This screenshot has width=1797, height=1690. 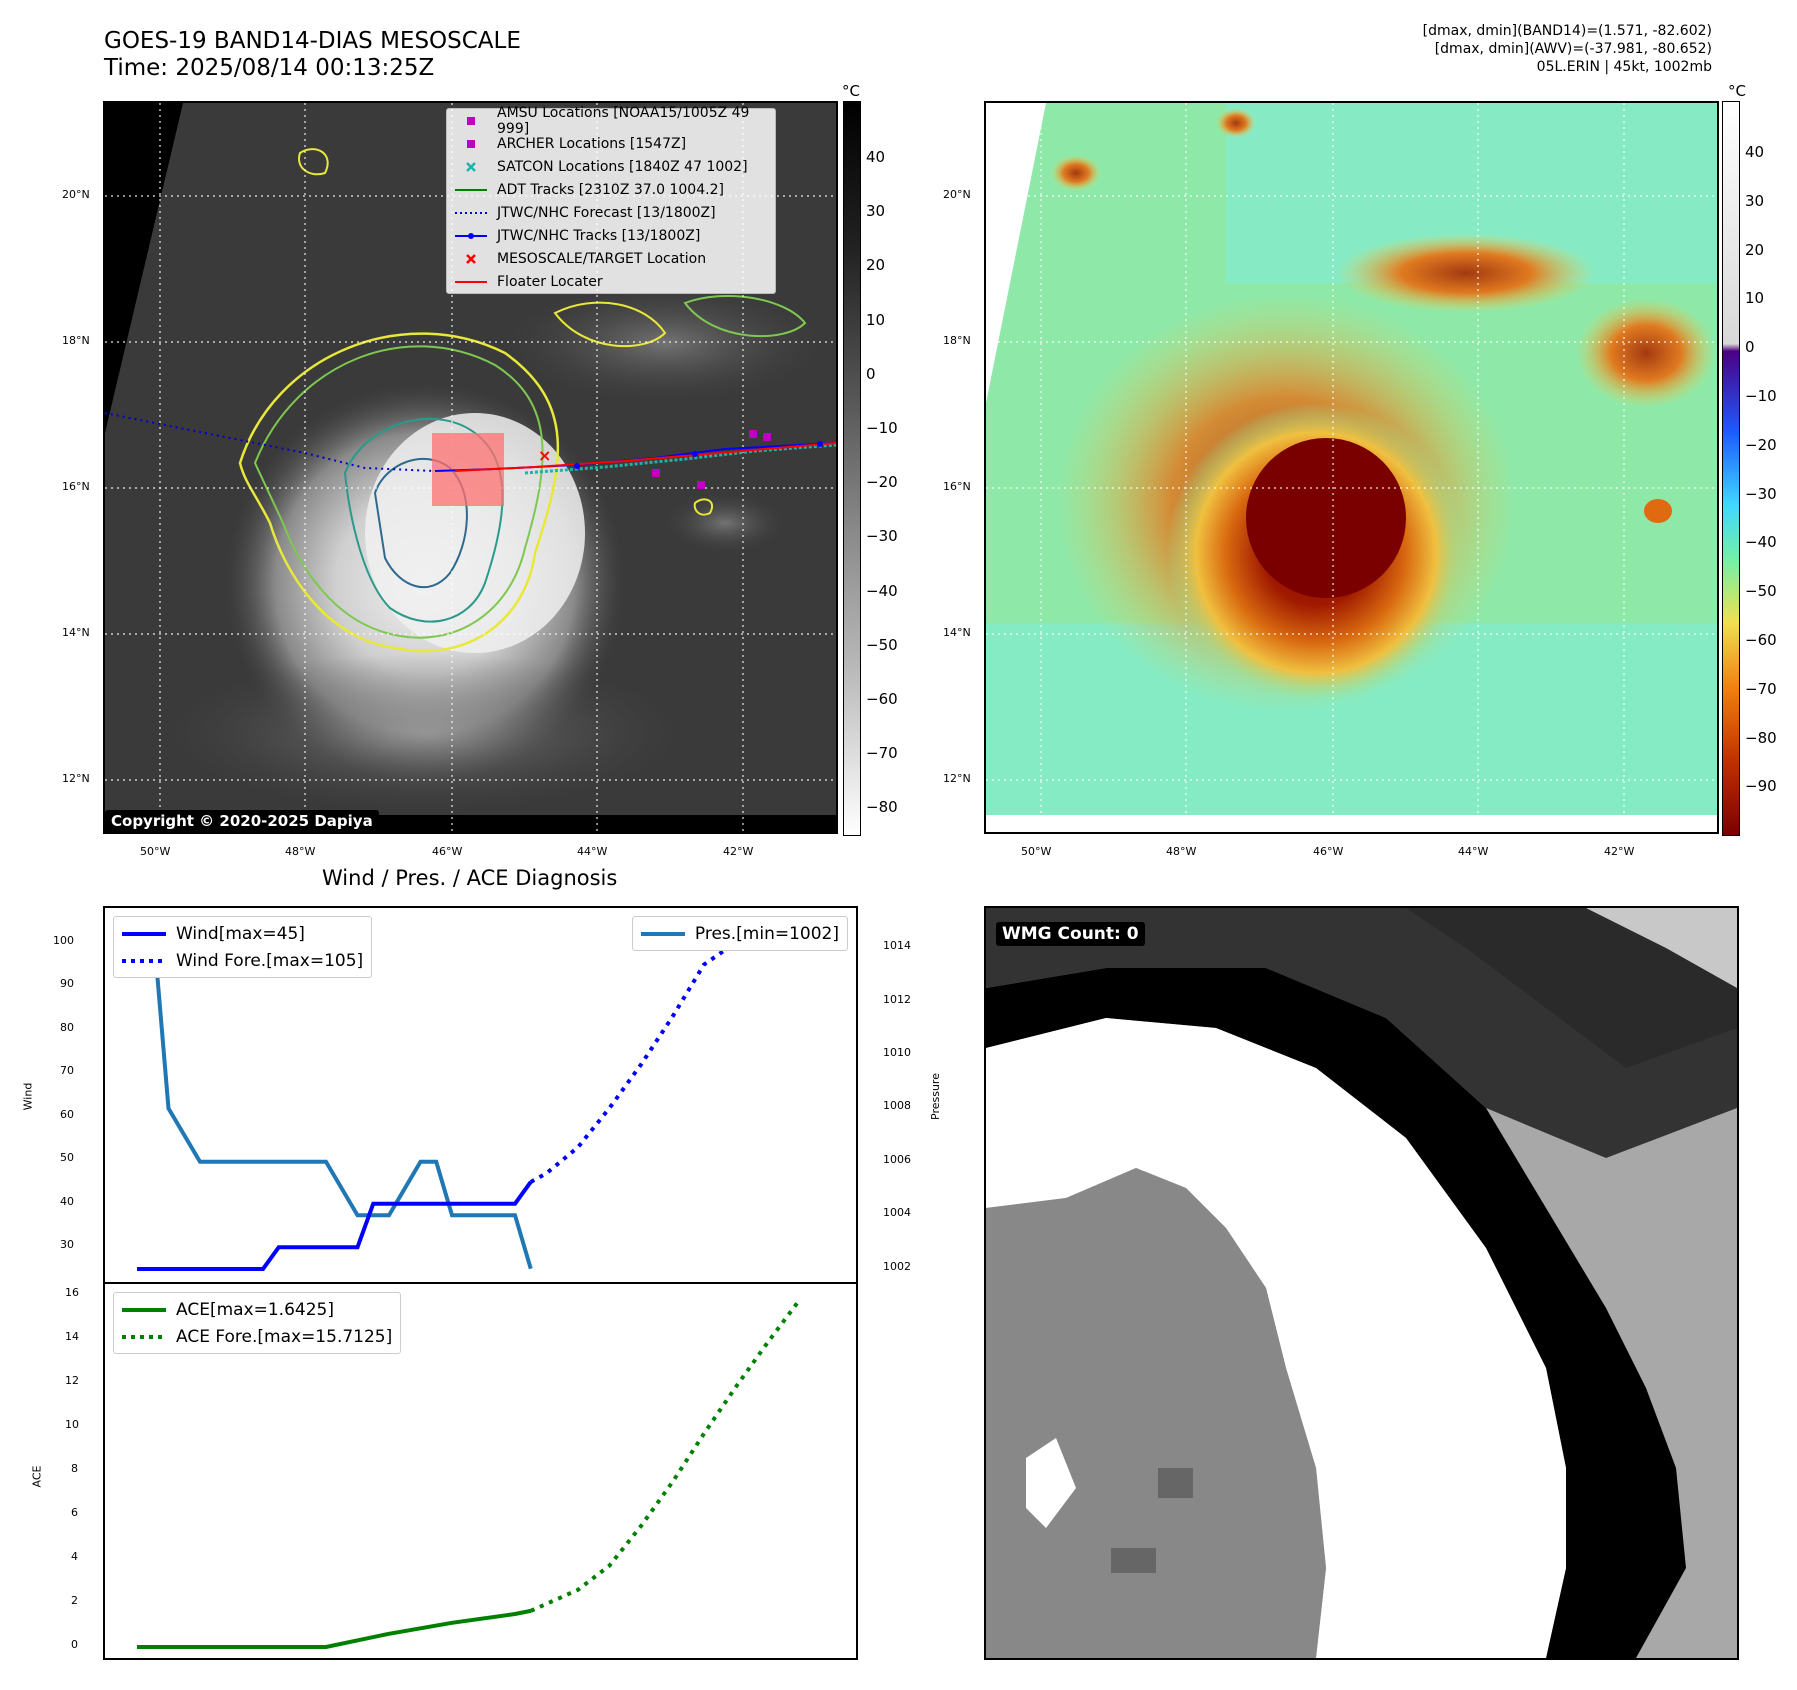 What do you see at coordinates (882, 428) in the screenshot?
I see `cbar1-tick-label: −10` at bounding box center [882, 428].